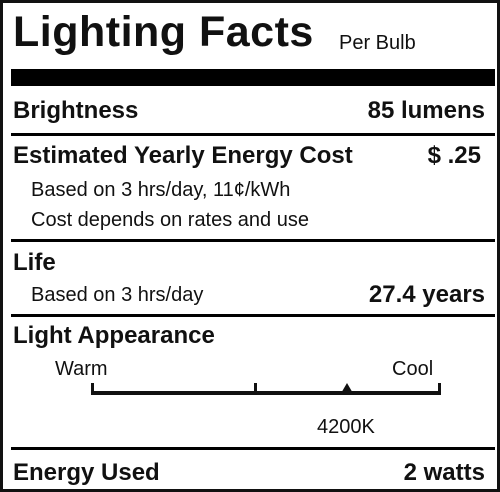 This screenshot has width=500, height=492. Describe the element at coordinates (377, 43) in the screenshot. I see `per-bulb-text: Per Bulb` at that location.